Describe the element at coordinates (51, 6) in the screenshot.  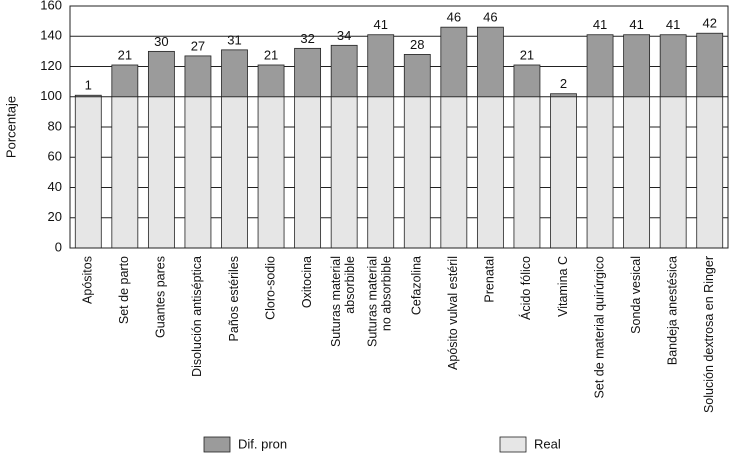
I see `y-tick-label: 160` at that location.